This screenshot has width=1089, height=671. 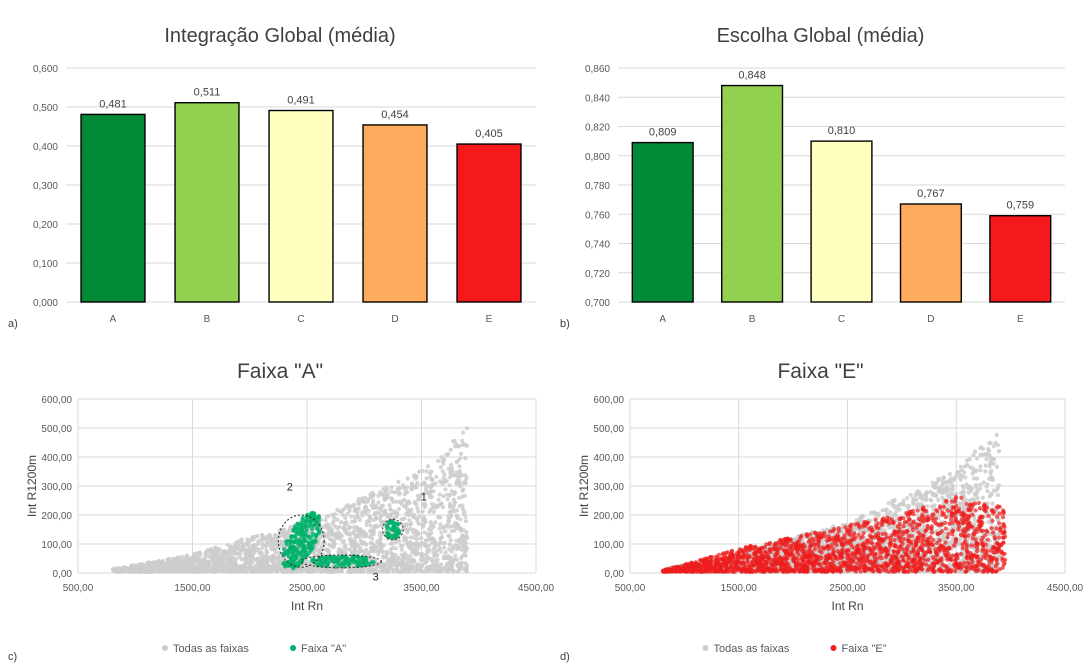 What do you see at coordinates (207, 319) in the screenshot?
I see `x-tick-label: B` at bounding box center [207, 319].